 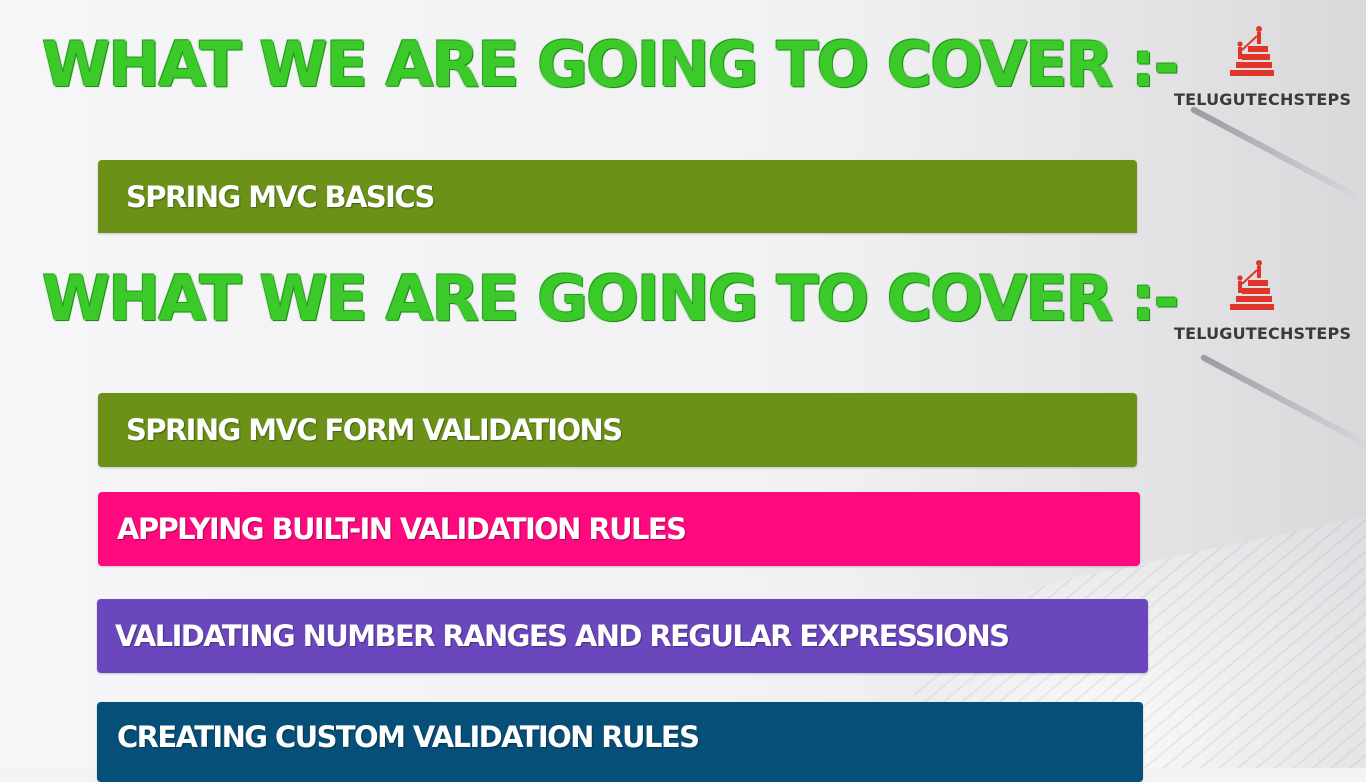 I want to click on topic-spring-mvc-form-validations: SPRING MVC FORM VALIDATIONS, so click(x=617, y=430).